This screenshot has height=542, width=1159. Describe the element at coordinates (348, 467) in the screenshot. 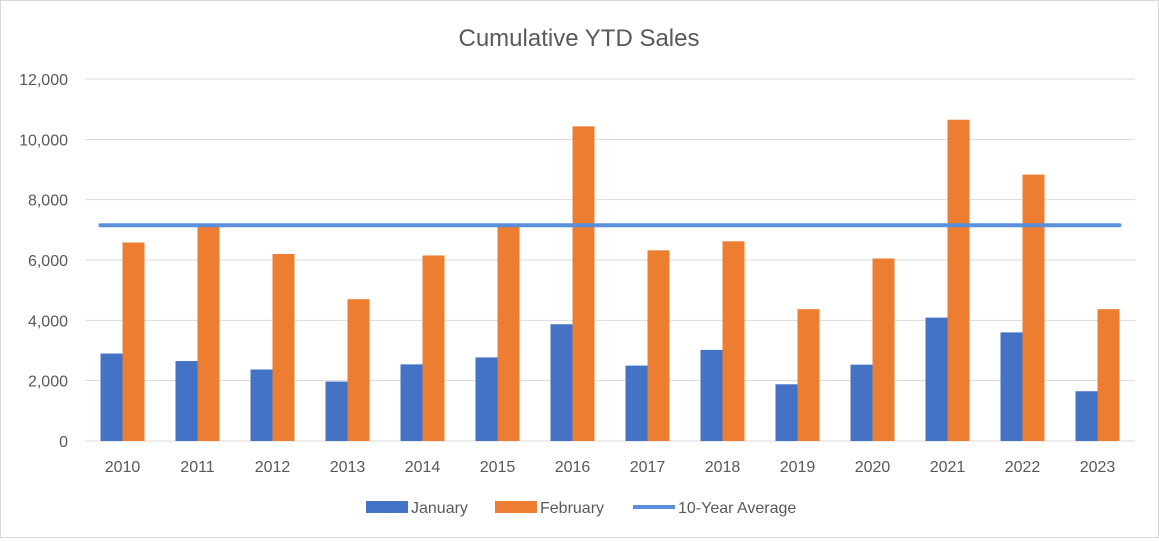

I see `x-tick-label: 2013` at that location.